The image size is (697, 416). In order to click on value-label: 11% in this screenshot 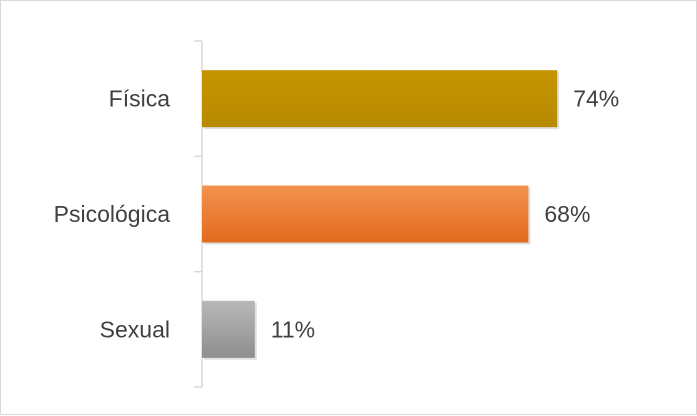, I will do `click(293, 329)`.